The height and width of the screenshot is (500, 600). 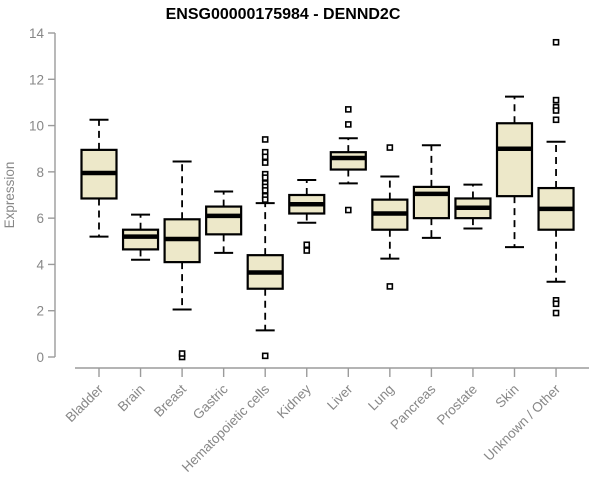 I want to click on y-tick-label: 10, so click(x=36, y=126).